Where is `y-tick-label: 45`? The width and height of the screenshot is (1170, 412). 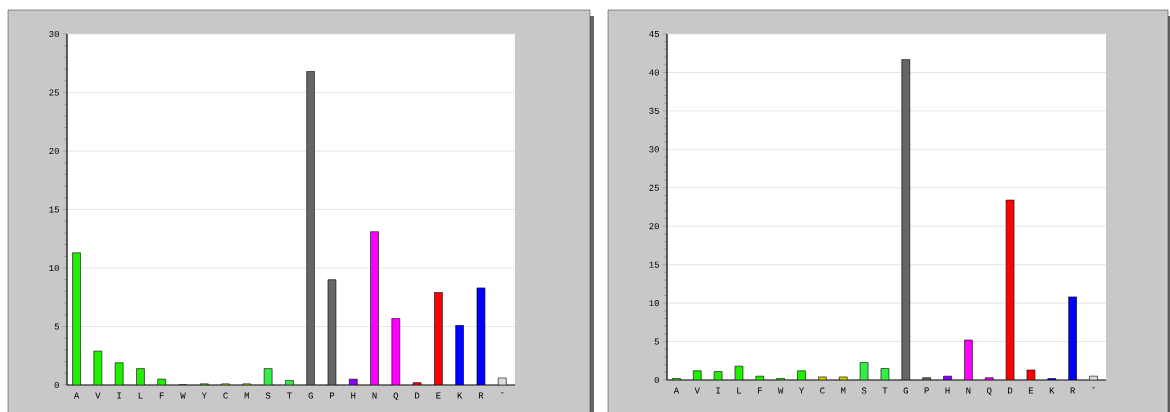 y-tick-label: 45 is located at coordinates (654, 34).